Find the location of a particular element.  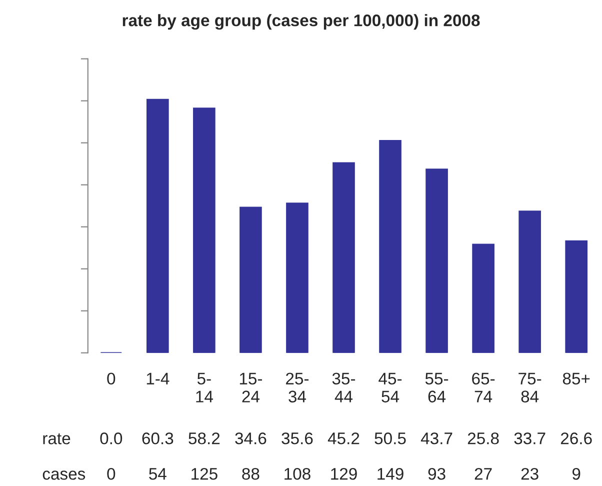

data-label: 45.2 is located at coordinates (344, 438).